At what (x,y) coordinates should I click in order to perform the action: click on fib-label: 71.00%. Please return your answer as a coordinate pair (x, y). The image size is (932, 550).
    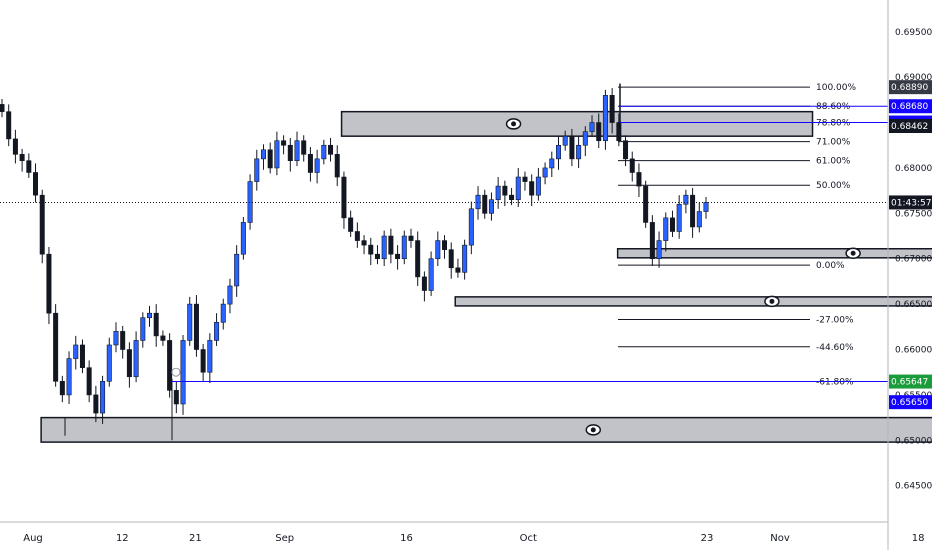
    Looking at the image, I should click on (833, 143).